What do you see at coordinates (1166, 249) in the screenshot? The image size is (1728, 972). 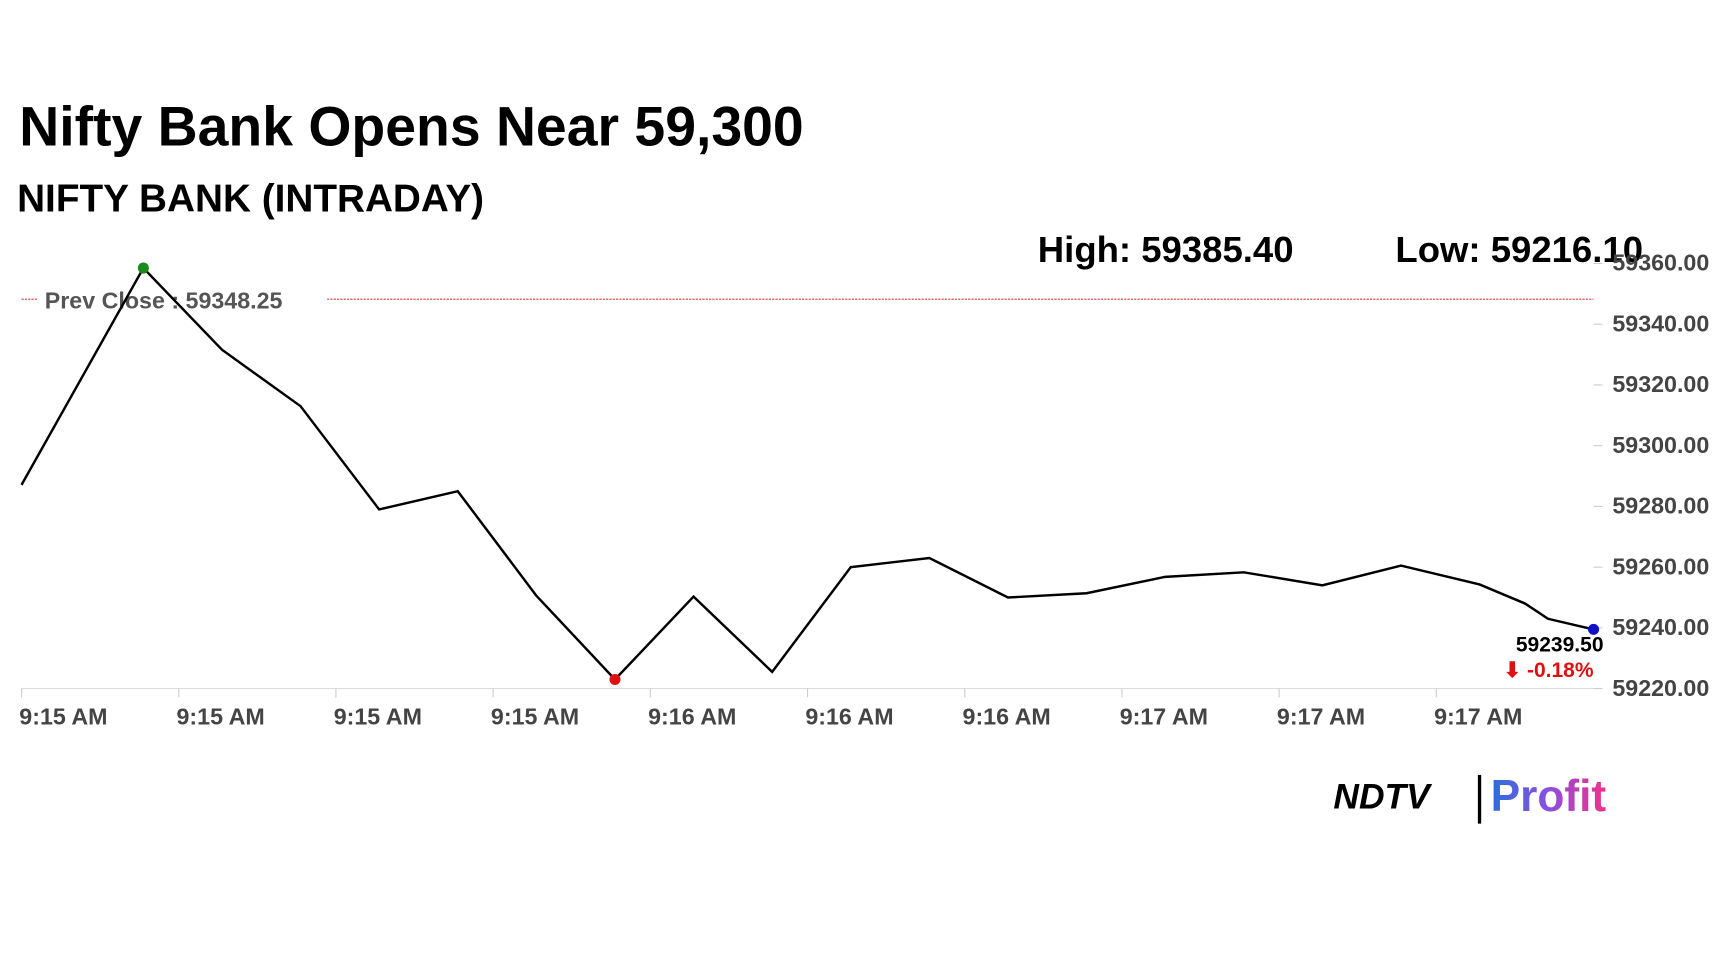 I see `high-label: High: 59385.40` at bounding box center [1166, 249].